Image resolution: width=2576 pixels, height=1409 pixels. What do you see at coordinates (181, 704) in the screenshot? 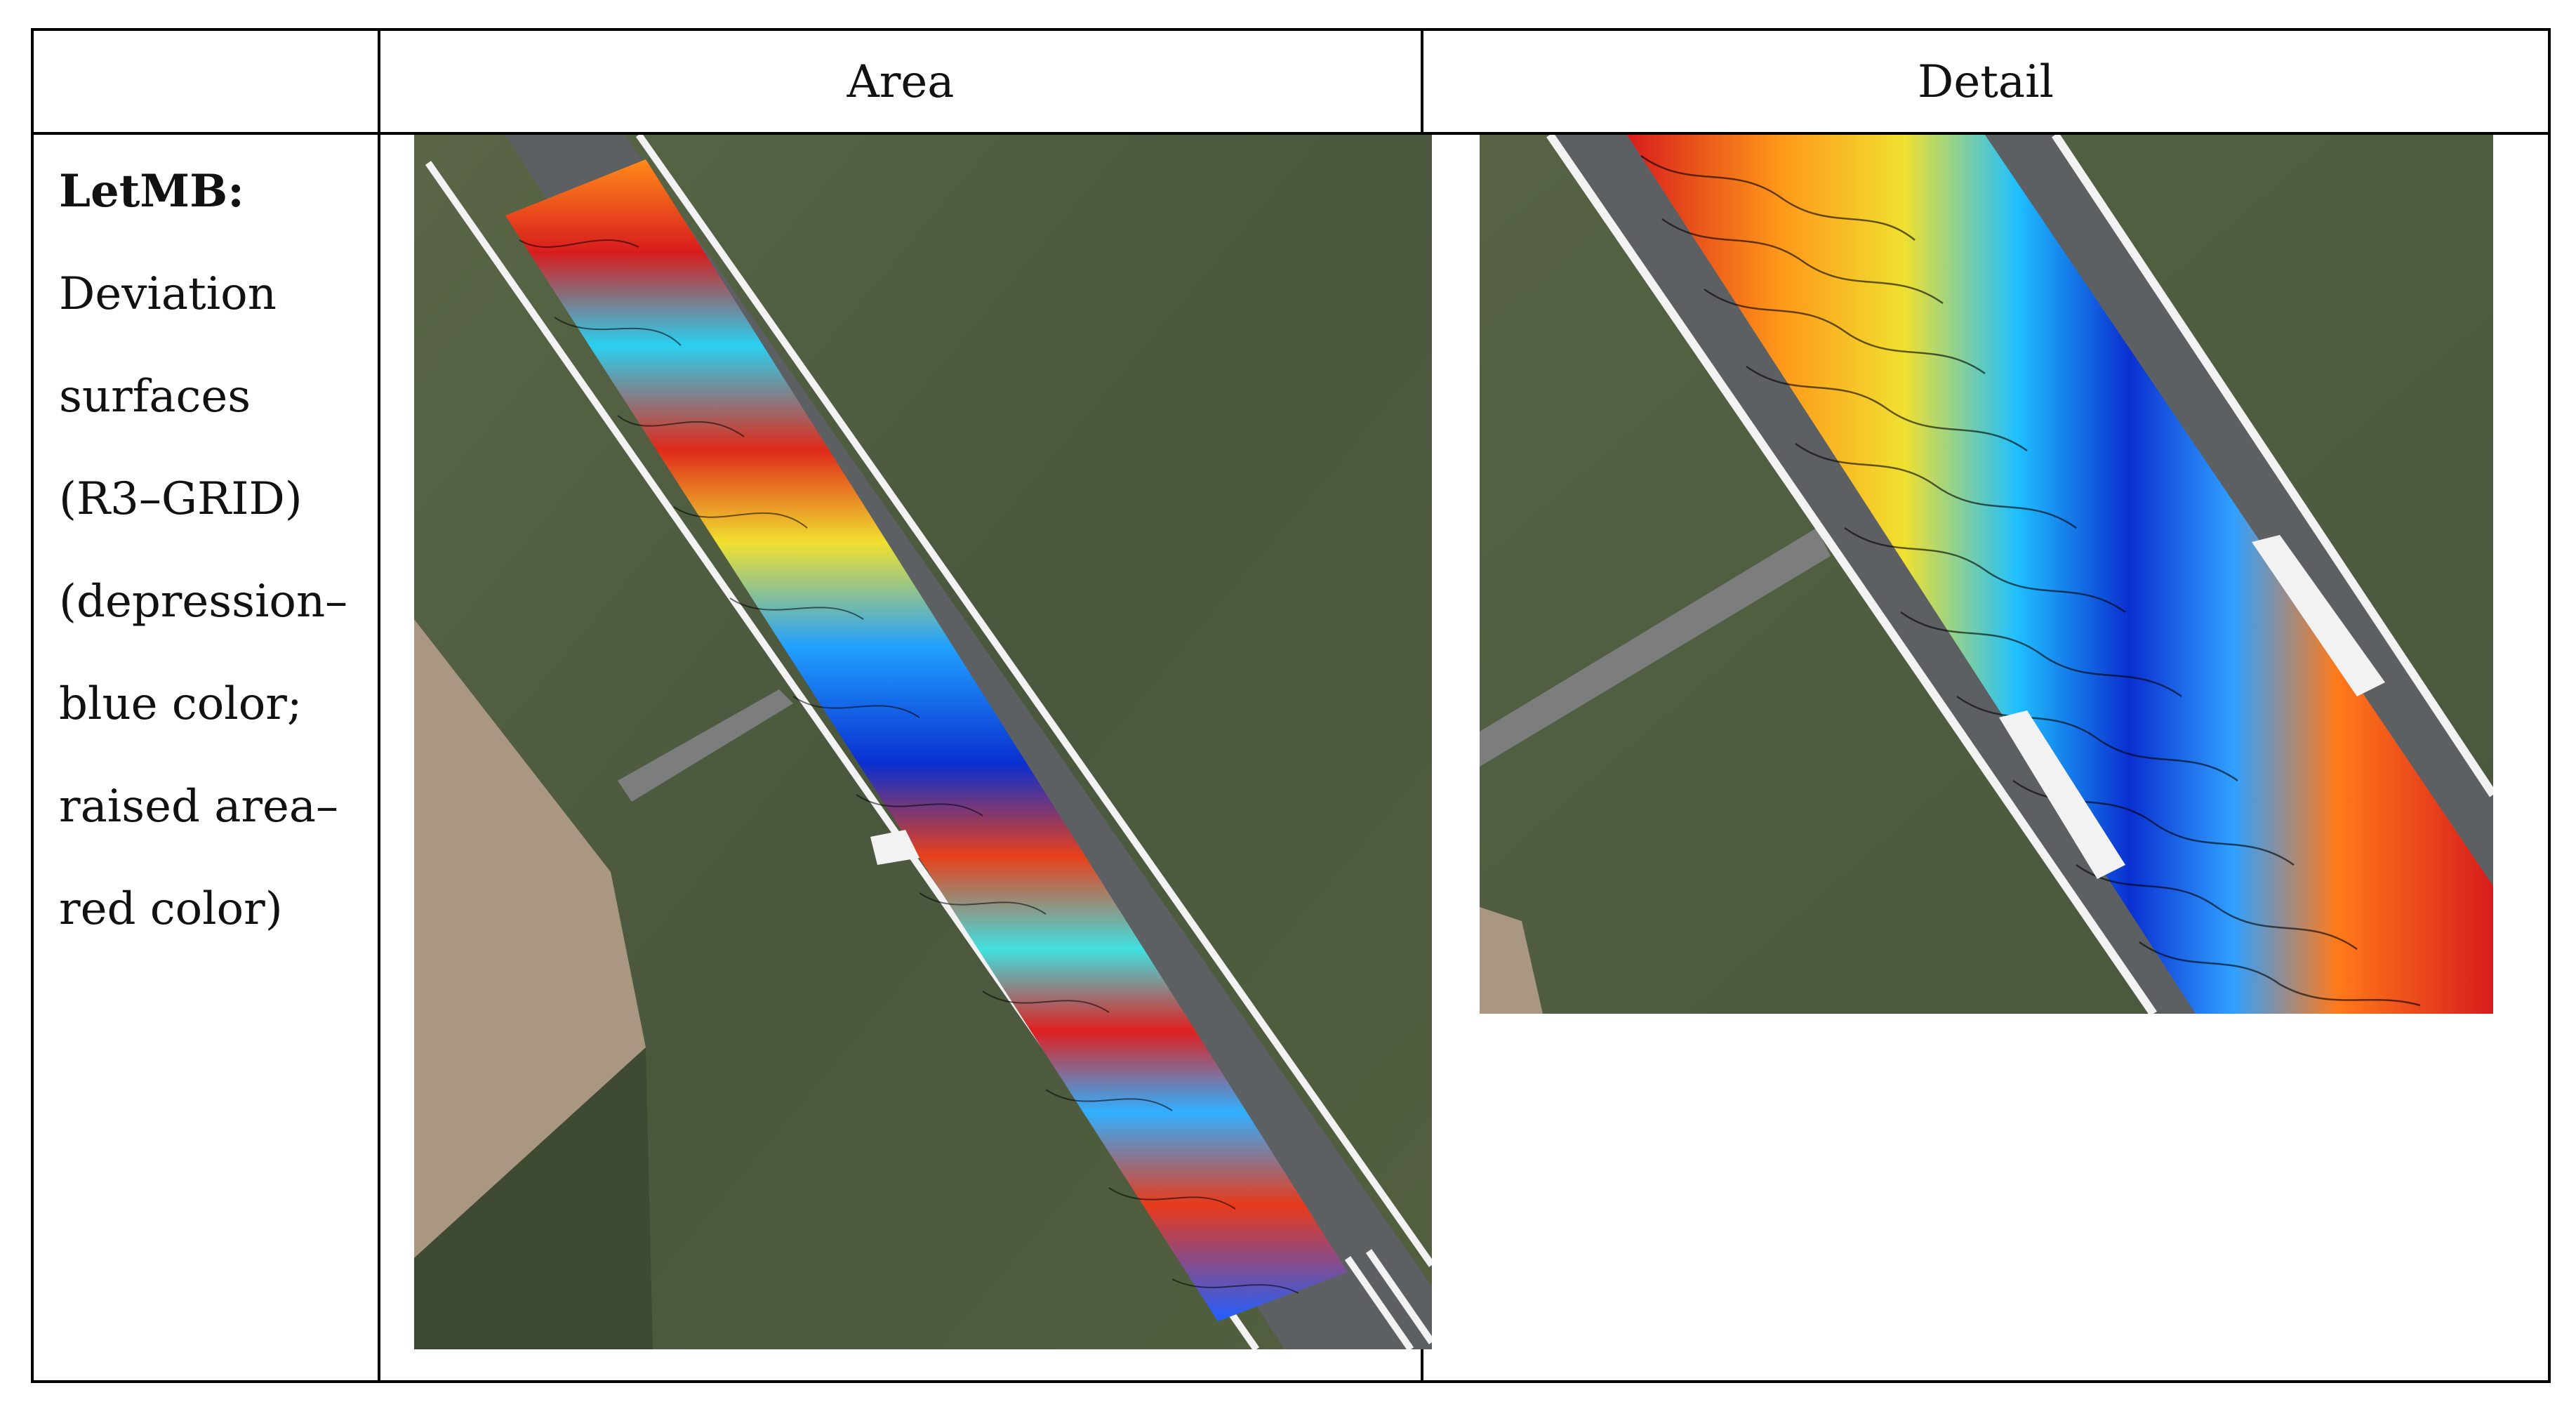
I see `row-label-line: blue color;` at bounding box center [181, 704].